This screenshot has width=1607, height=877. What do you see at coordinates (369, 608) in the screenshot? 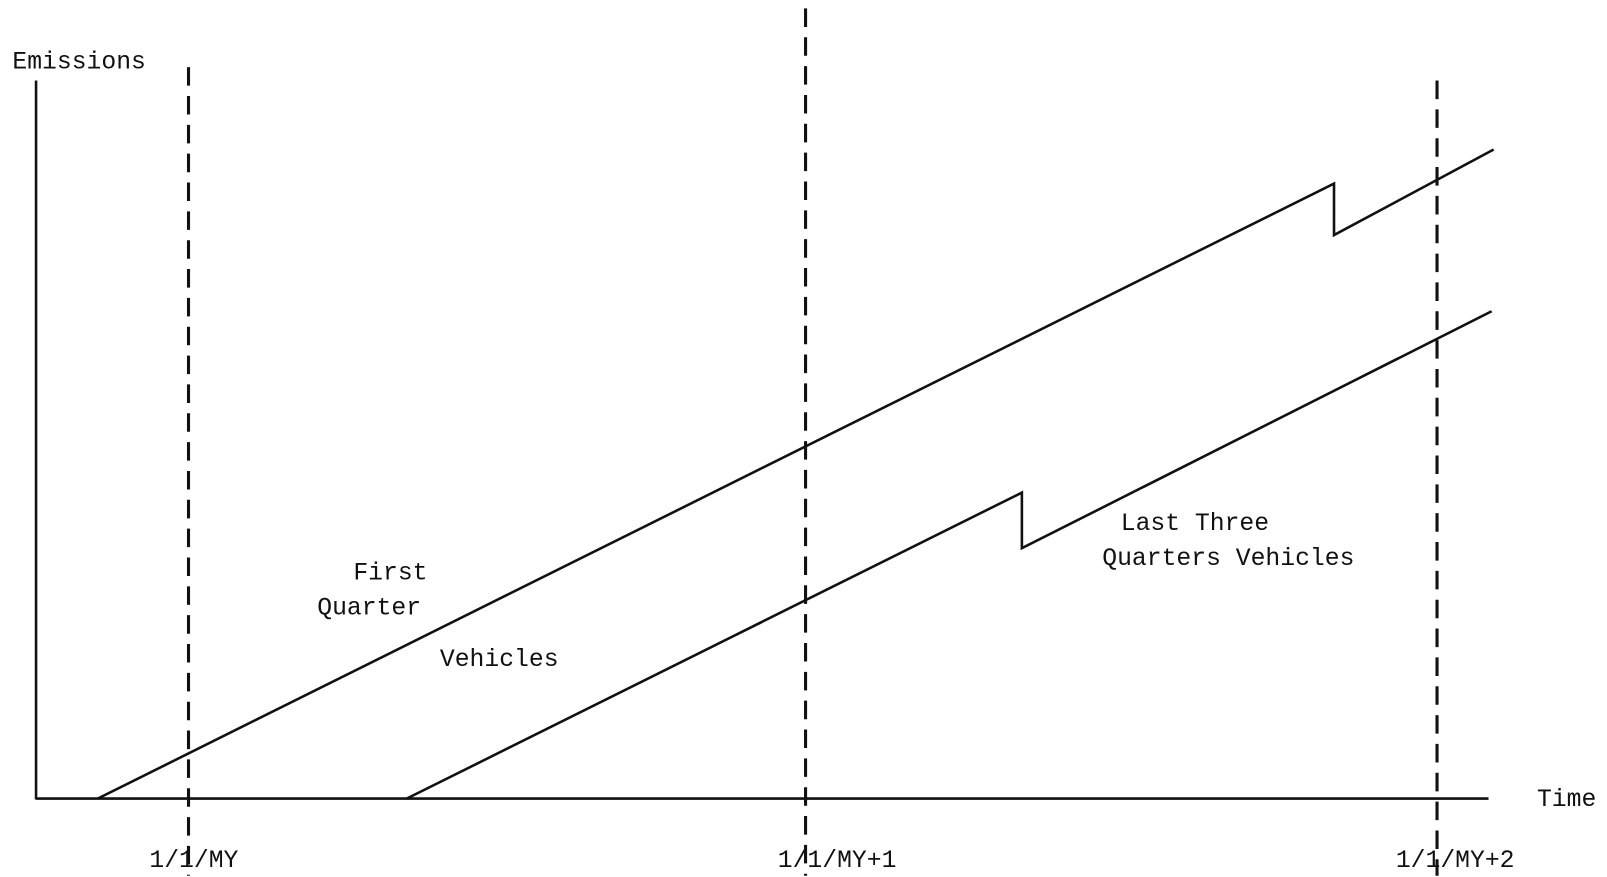
I see `curve-label: Quarter` at bounding box center [369, 608].